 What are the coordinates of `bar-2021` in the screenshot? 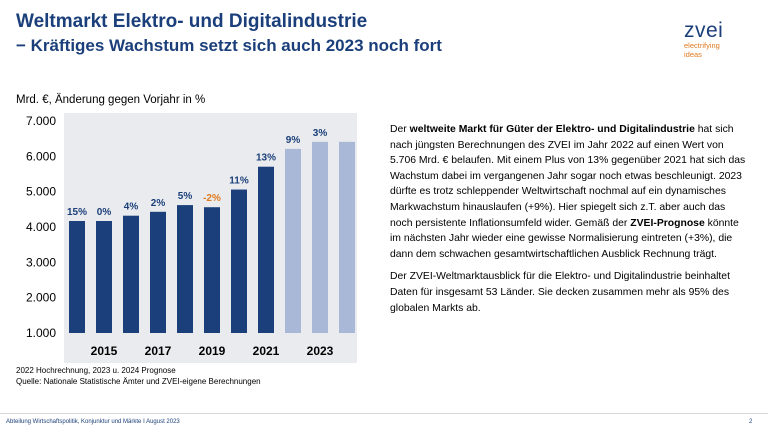 It's located at (266, 249).